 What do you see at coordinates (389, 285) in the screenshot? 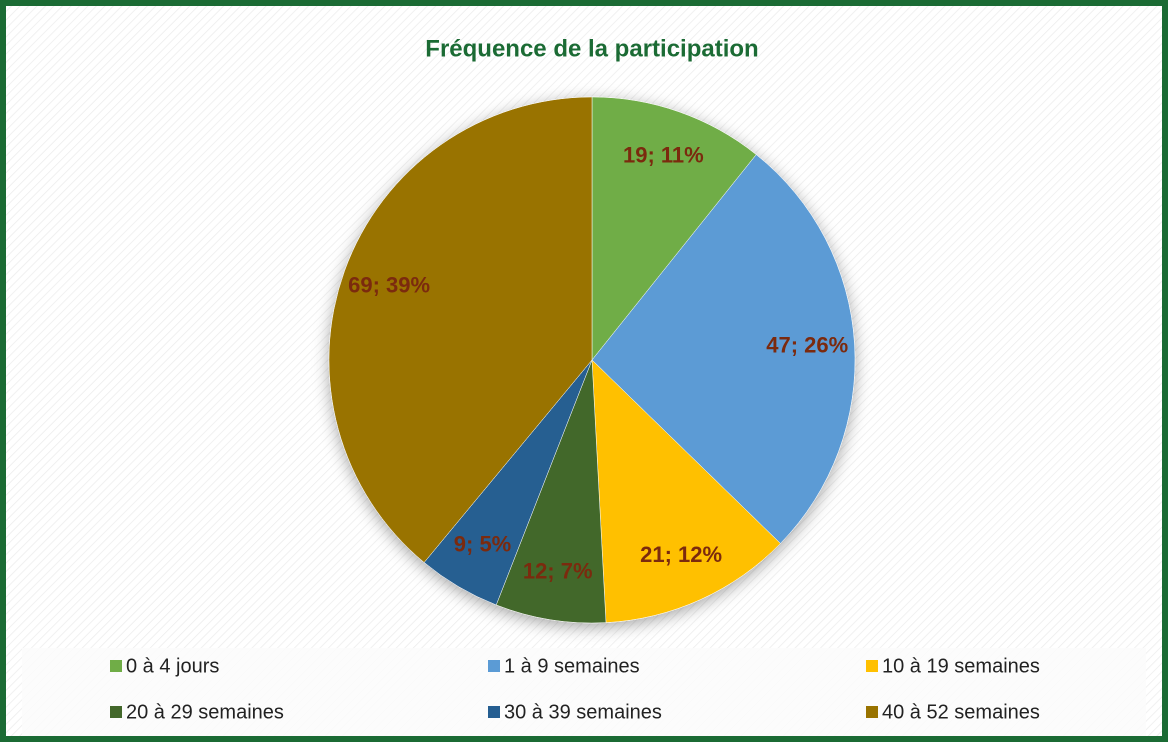
I see `data-label: 69; 39%` at bounding box center [389, 285].